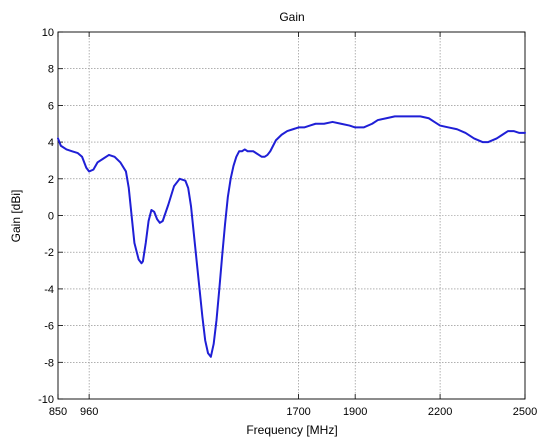 The height and width of the screenshot is (440, 541). I want to click on x-axis-label: Frequency [MHz], so click(291, 430).